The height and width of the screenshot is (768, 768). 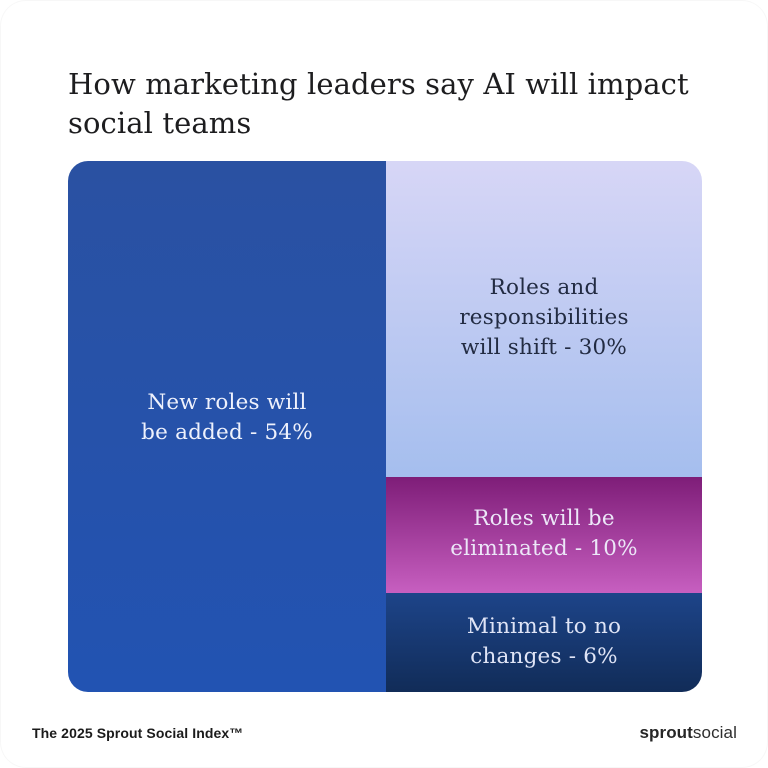 I want to click on sprout-social-logo: sproutsocial, so click(x=688, y=733).